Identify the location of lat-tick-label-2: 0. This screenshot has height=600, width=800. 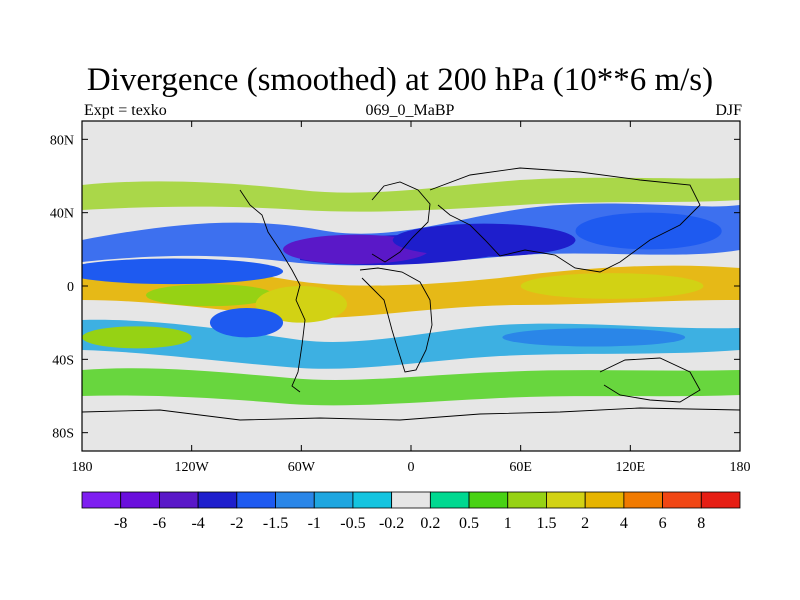
(70, 287).